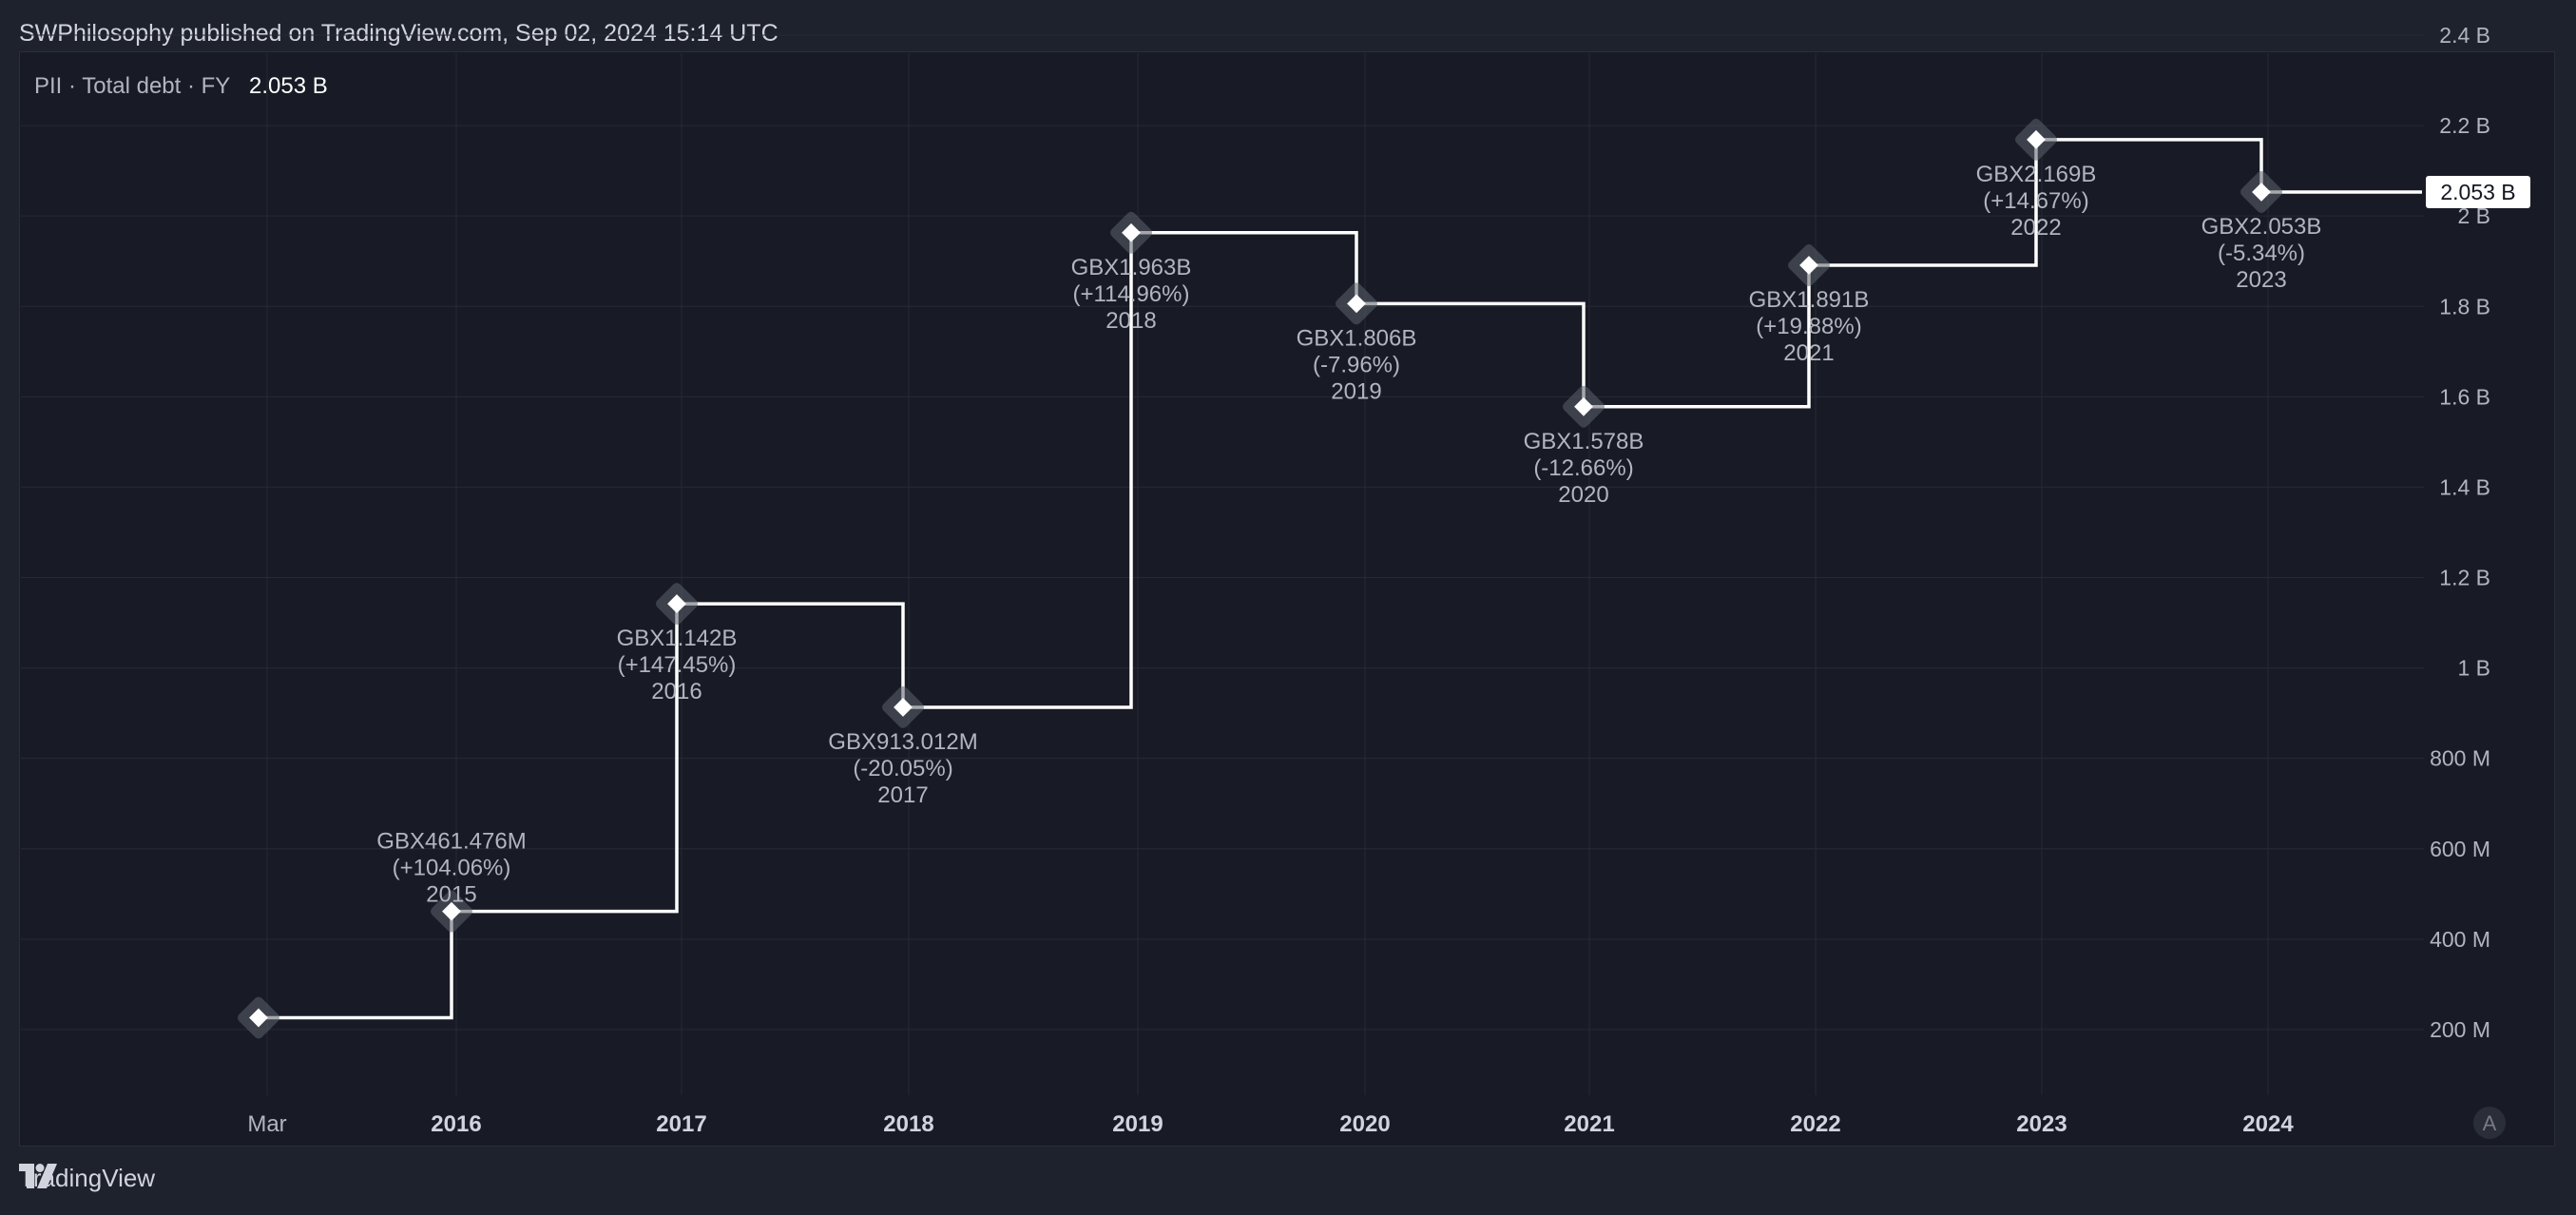 Image resolution: width=2576 pixels, height=1215 pixels. I want to click on x-tick-label: 2020, so click(1365, 1124).